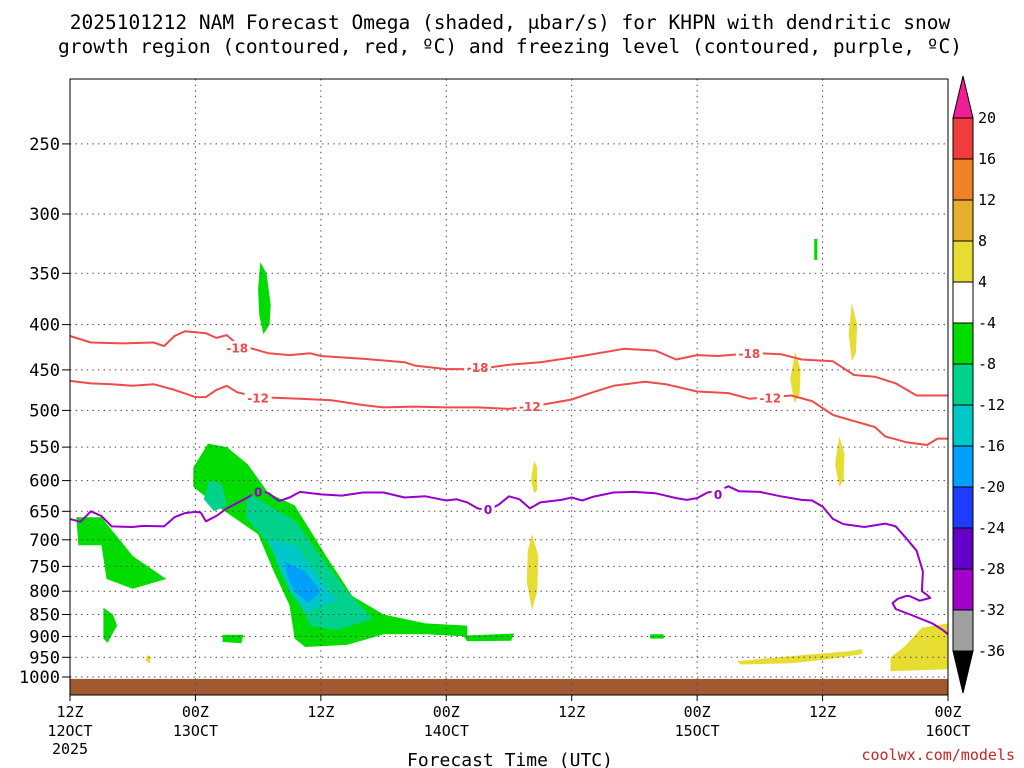  I want to click on colorbar-label-0: 20, so click(987, 118).